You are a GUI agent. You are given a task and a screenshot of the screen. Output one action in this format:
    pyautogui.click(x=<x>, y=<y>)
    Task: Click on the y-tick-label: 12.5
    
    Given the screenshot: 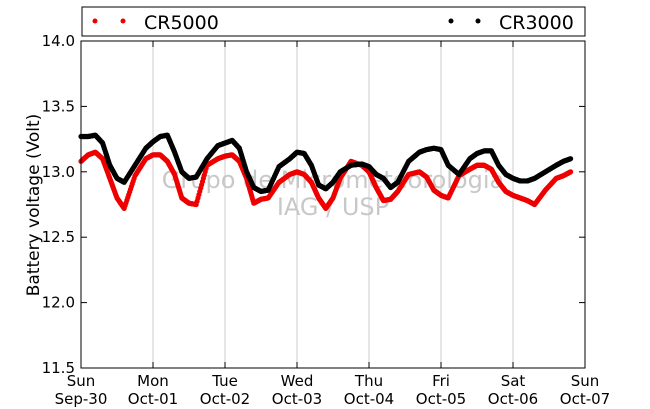 What is the action you would take?
    pyautogui.click(x=58, y=237)
    